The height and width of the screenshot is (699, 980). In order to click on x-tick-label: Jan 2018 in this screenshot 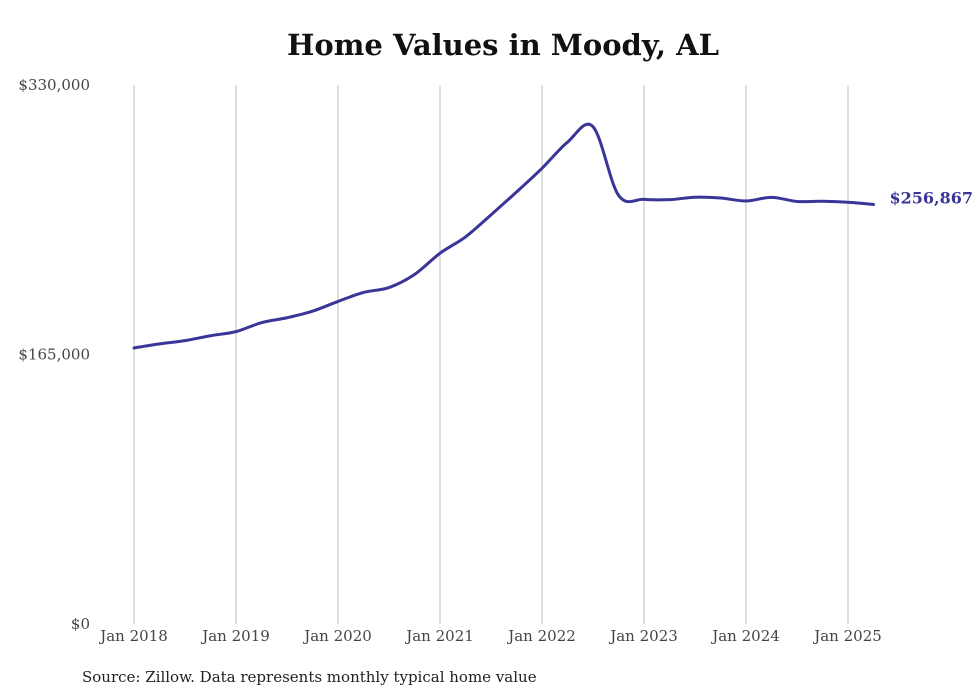, I will do `click(133, 636)`.